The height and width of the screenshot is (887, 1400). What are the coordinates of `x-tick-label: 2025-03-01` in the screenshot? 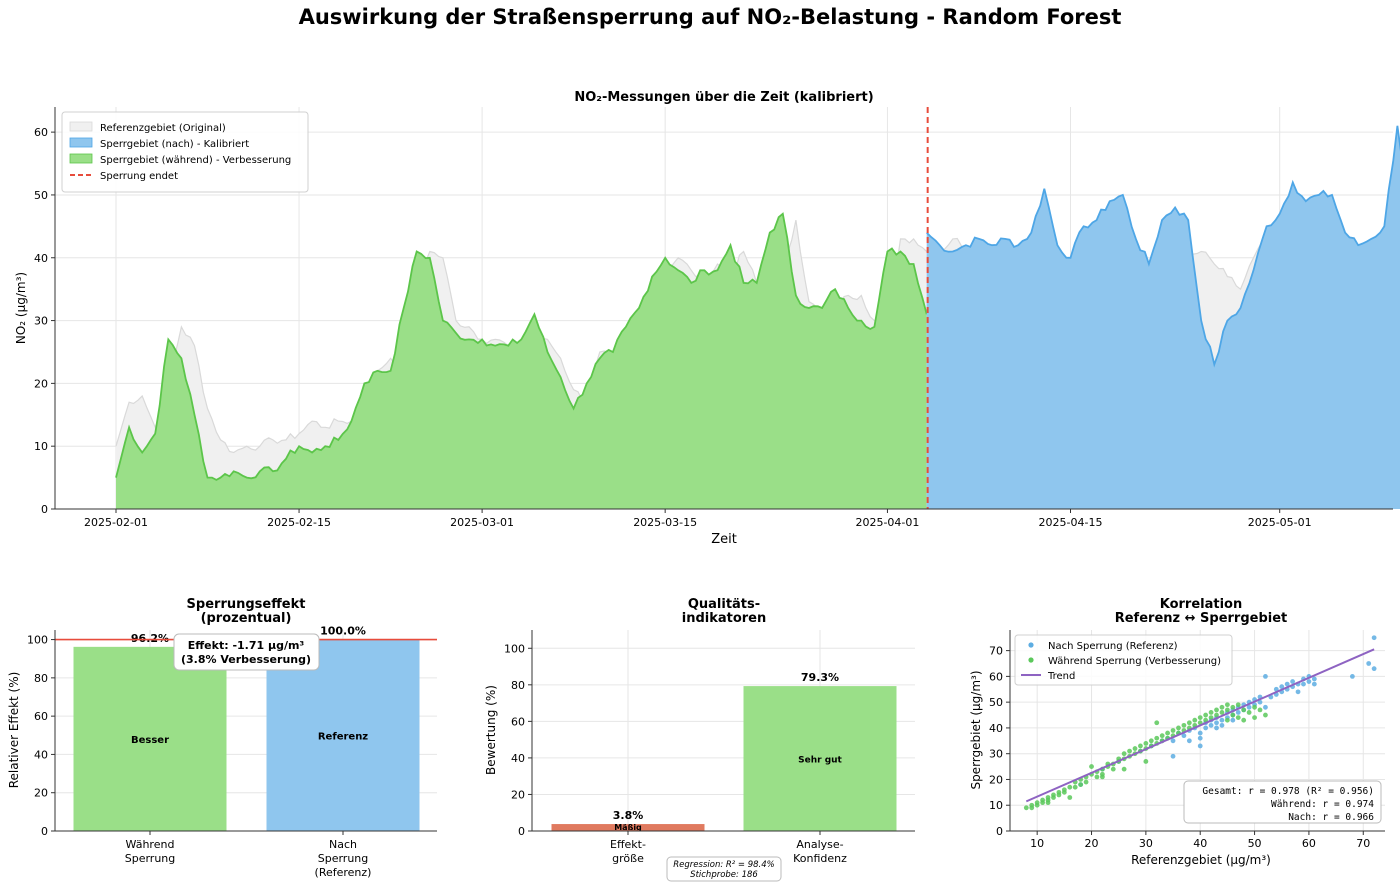 It's located at (482, 522).